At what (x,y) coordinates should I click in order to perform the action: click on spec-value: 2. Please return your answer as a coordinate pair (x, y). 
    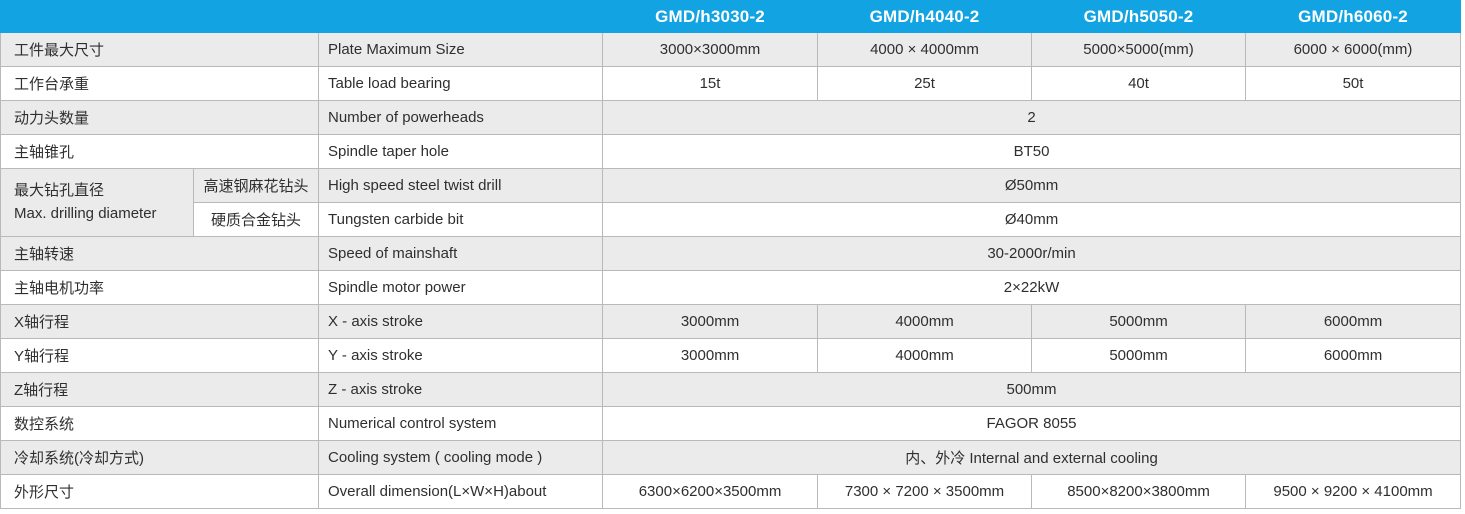
    Looking at the image, I should click on (1032, 117).